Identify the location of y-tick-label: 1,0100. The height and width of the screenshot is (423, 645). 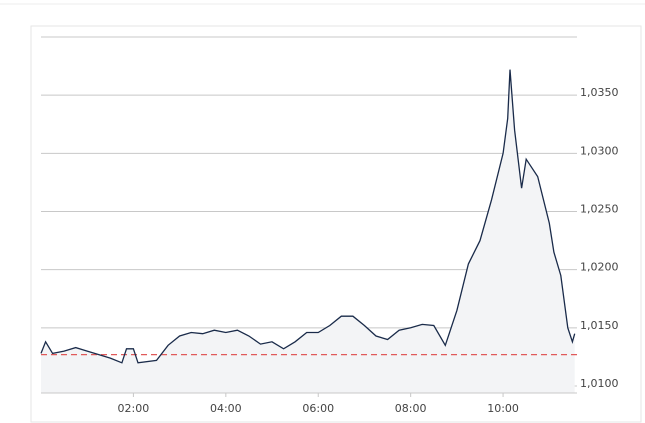
(599, 383).